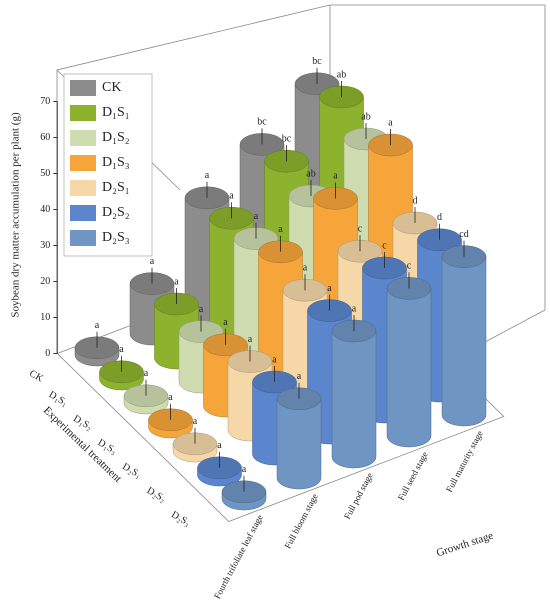 The height and width of the screenshot is (609, 550). What do you see at coordinates (111, 87) in the screenshot?
I see `legend-label: CK` at bounding box center [111, 87].